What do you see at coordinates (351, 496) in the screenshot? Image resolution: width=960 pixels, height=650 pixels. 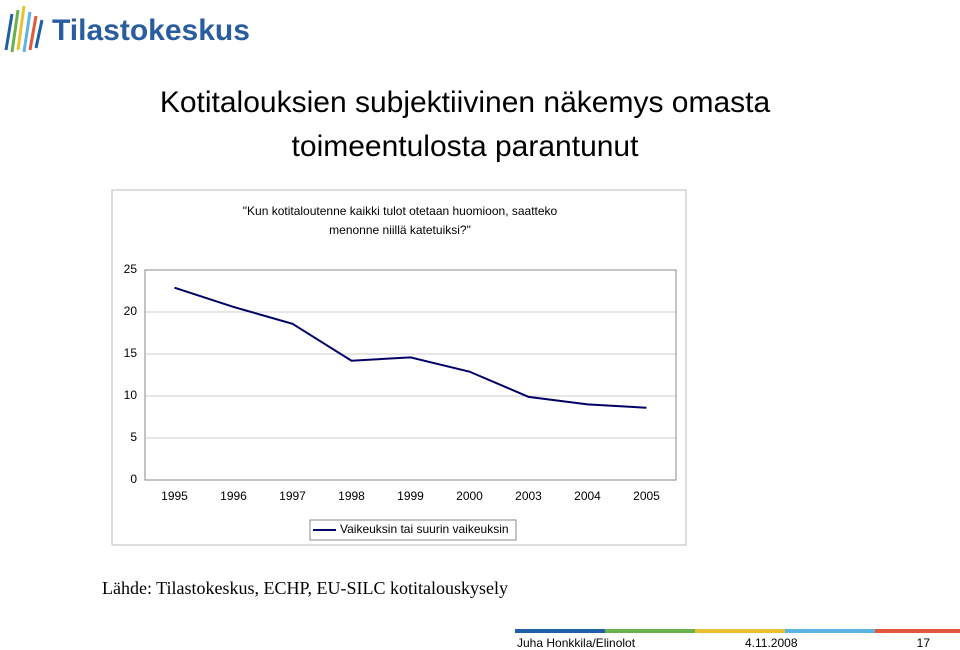 I see `x-tick-label: 1998` at bounding box center [351, 496].